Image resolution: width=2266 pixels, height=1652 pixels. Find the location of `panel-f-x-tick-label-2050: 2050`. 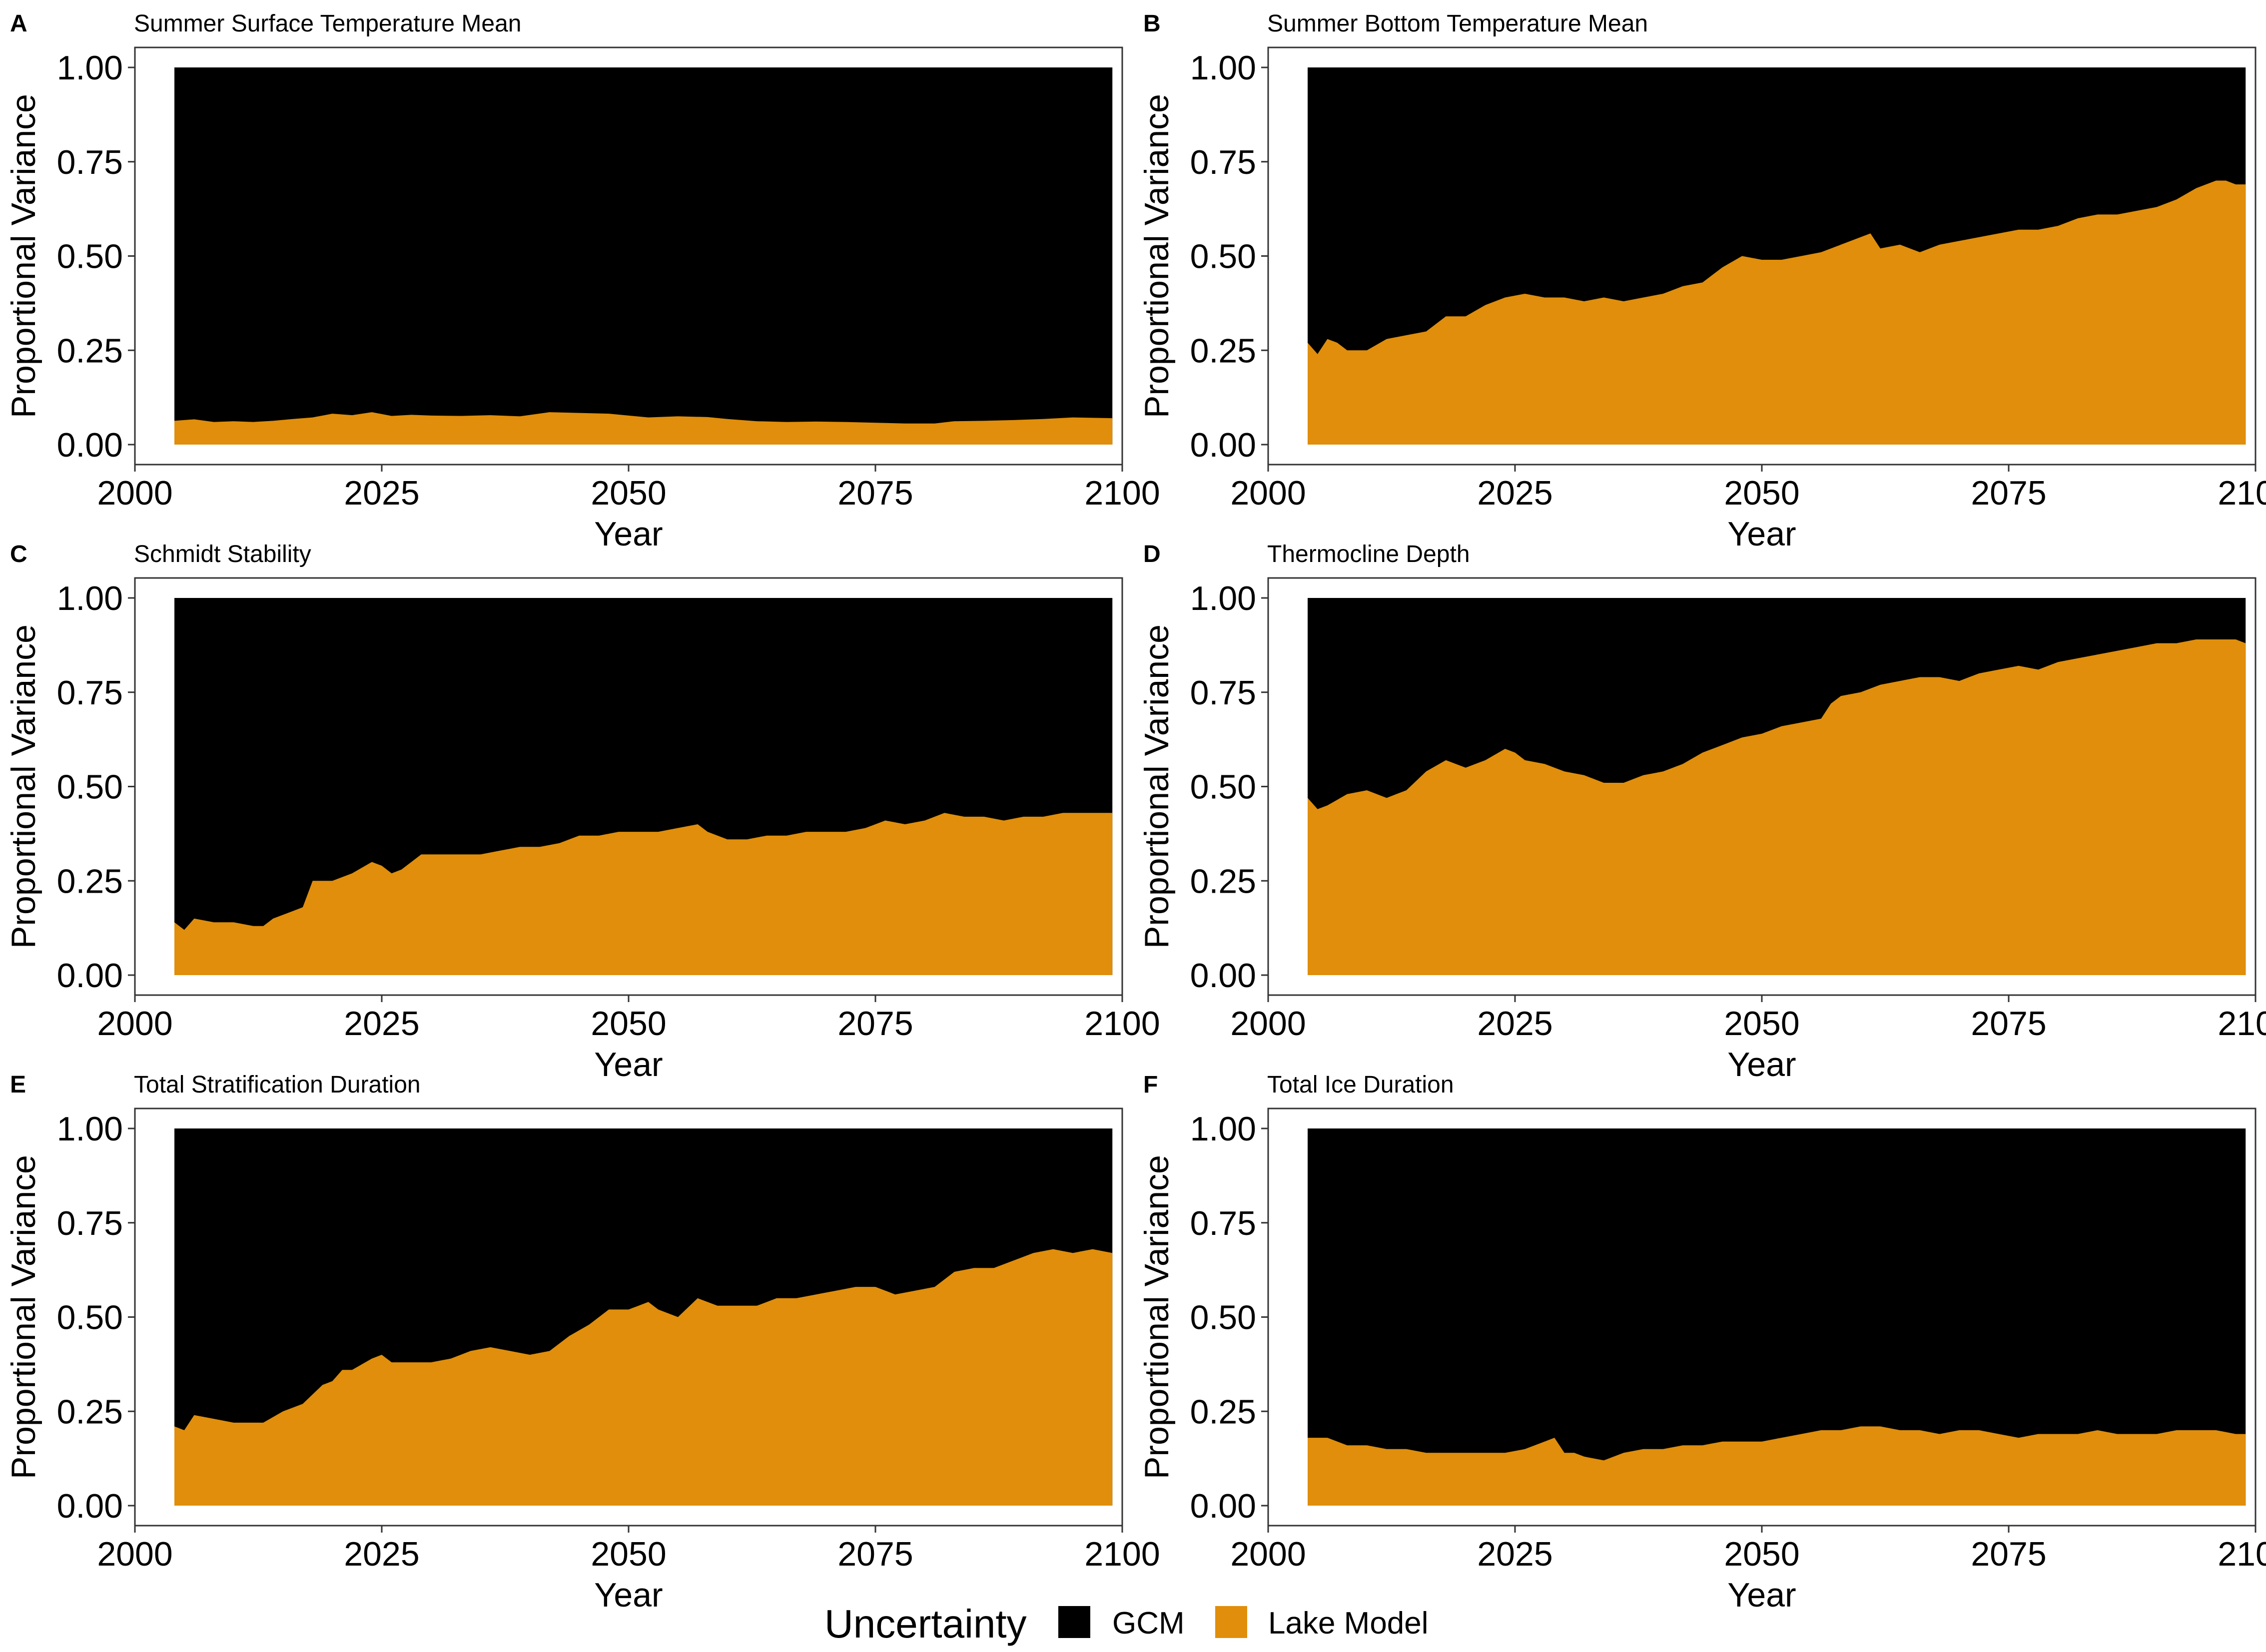

panel-f-x-tick-label-2050: 2050 is located at coordinates (1761, 1554).